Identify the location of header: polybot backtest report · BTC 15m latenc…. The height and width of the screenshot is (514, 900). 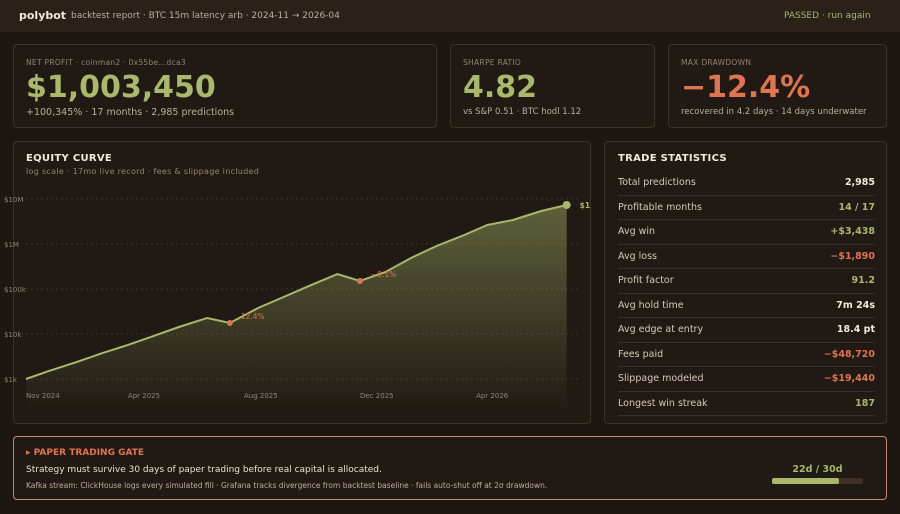
(450, 16).